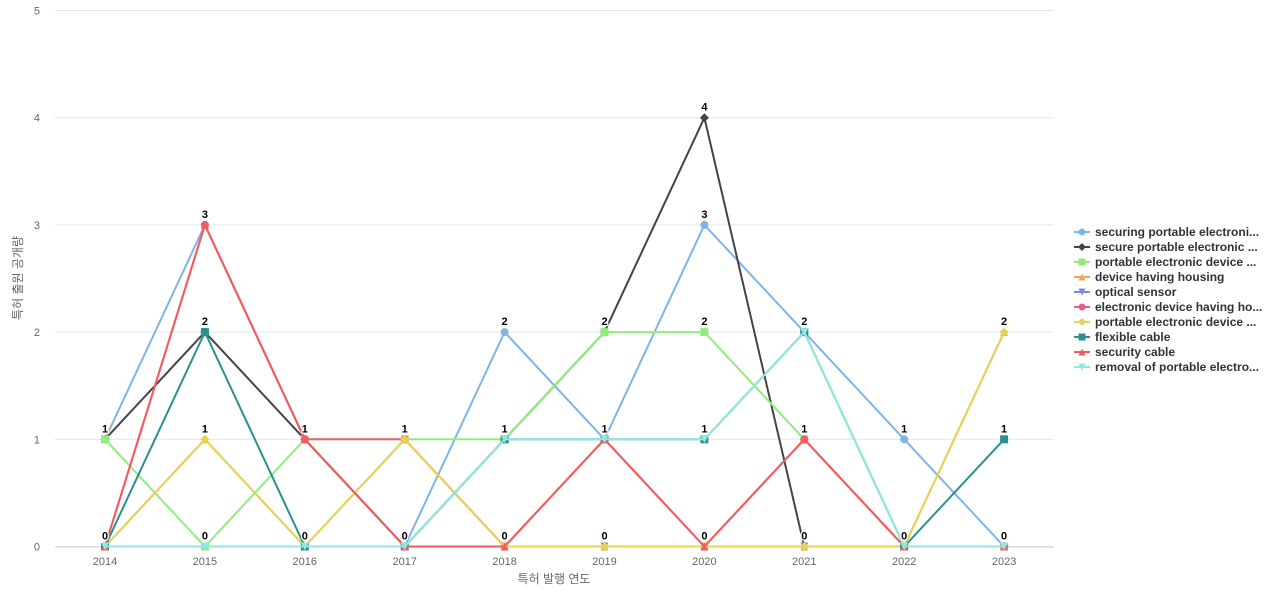 This screenshot has width=1280, height=600. I want to click on data-label-2023-1: 1, so click(1004, 429).